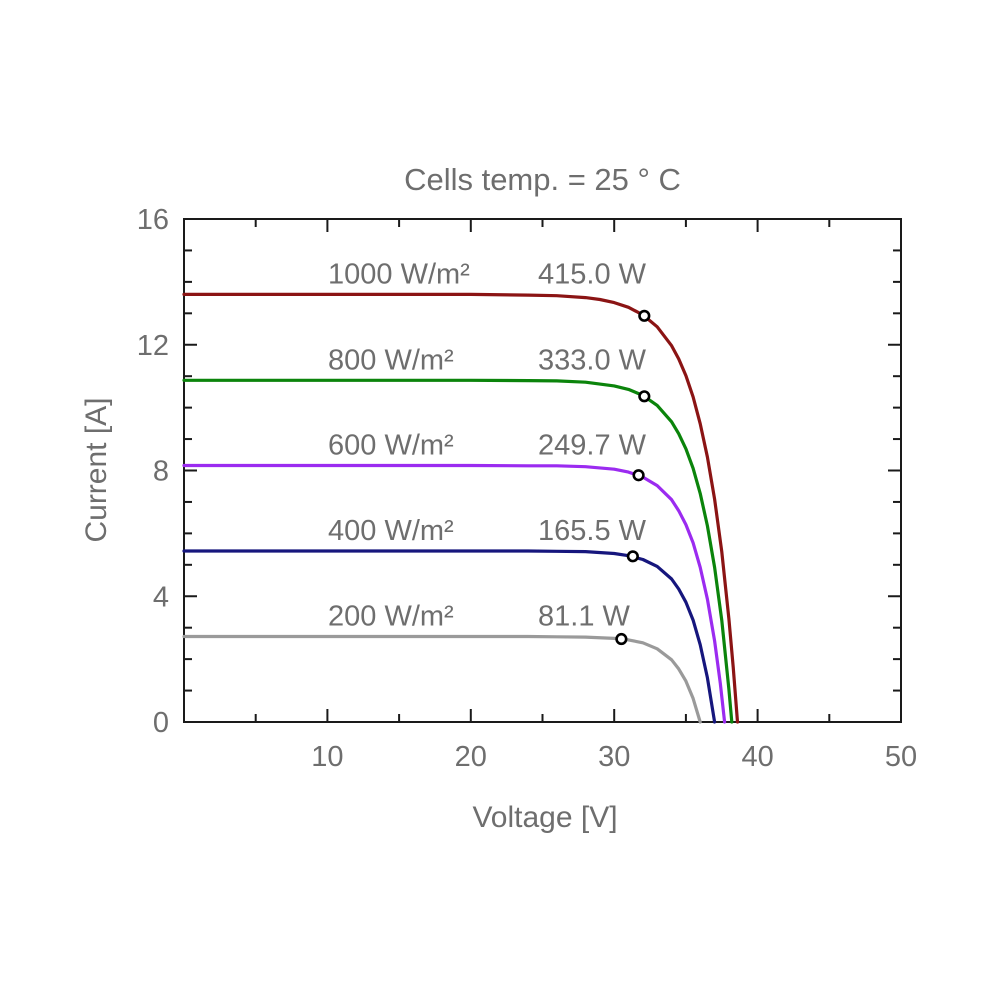  Describe the element at coordinates (592, 445) in the screenshot. I see `power-label: 249.7 W` at that location.